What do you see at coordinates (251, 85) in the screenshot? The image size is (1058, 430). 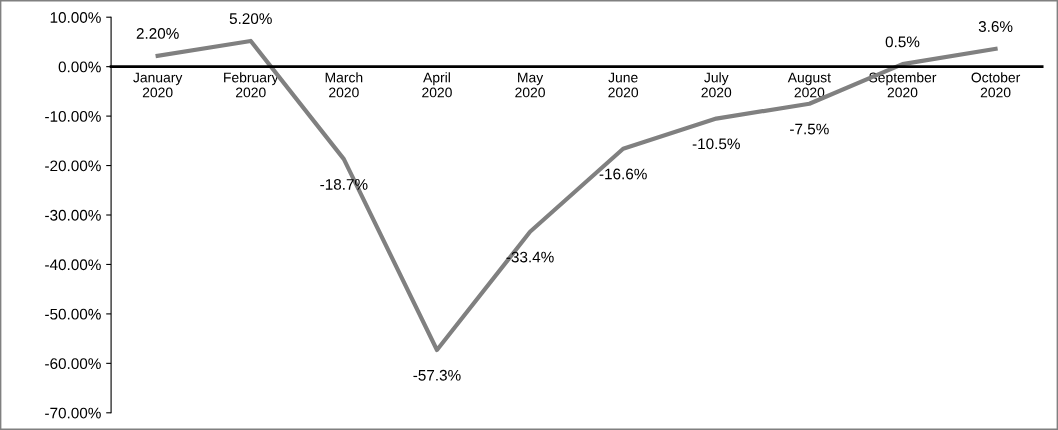 I see `x-tick-label: February 2020` at bounding box center [251, 85].